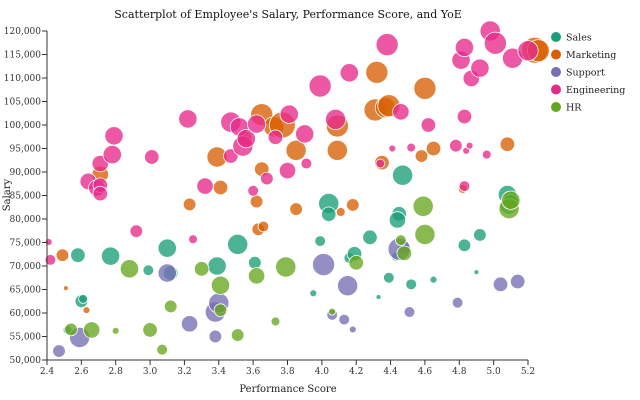  What do you see at coordinates (150, 372) in the screenshot?
I see `x-tick-label: 3.0` at bounding box center [150, 372].